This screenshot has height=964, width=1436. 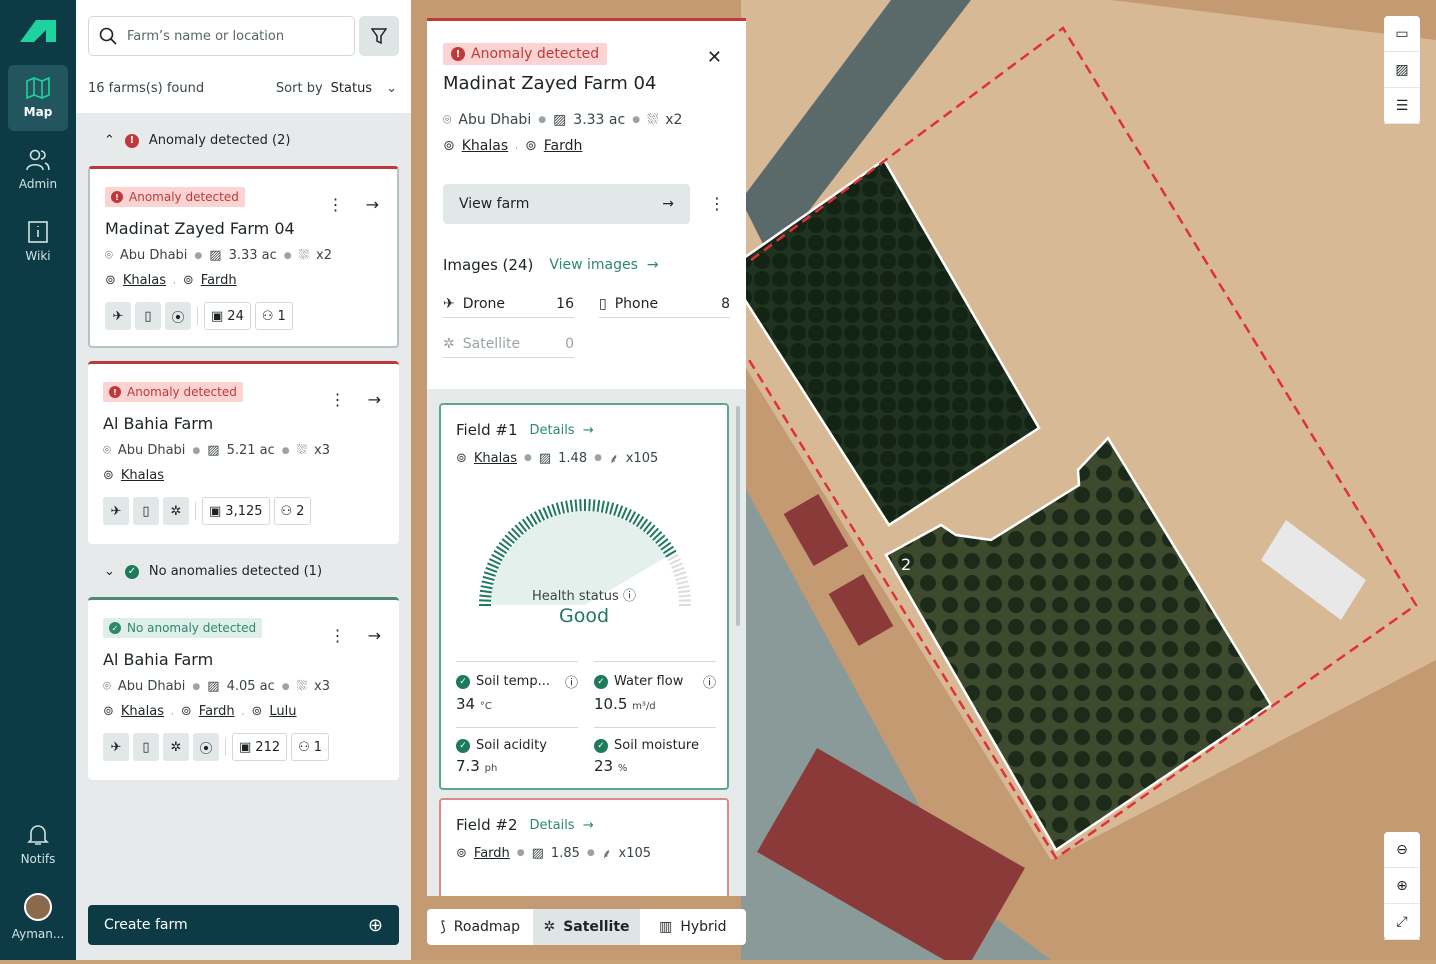 What do you see at coordinates (1402, 70) in the screenshot?
I see `area-draw-icon: ▨` at bounding box center [1402, 70].